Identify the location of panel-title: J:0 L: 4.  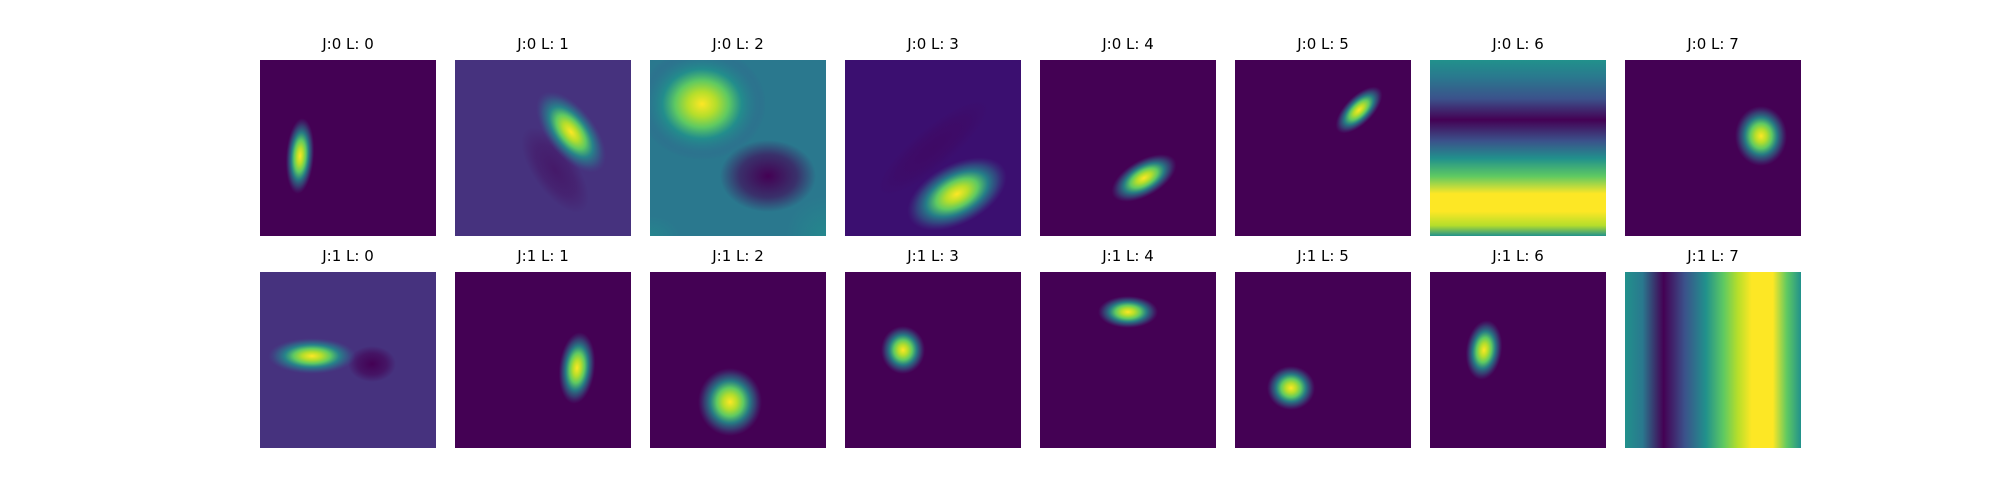
(1128, 44).